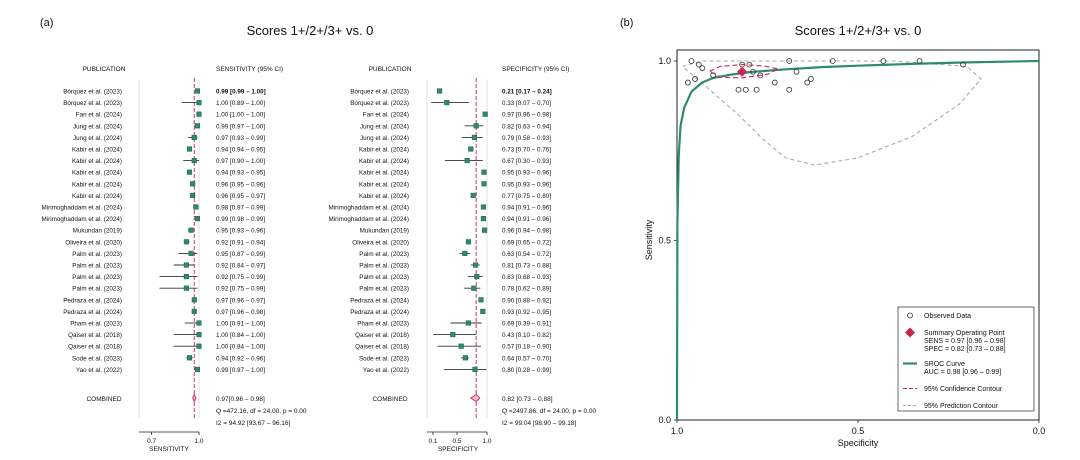 This screenshot has width=1080, height=460. I want to click on sensitivity-axis-label: SENSITIVITY, so click(169, 449).